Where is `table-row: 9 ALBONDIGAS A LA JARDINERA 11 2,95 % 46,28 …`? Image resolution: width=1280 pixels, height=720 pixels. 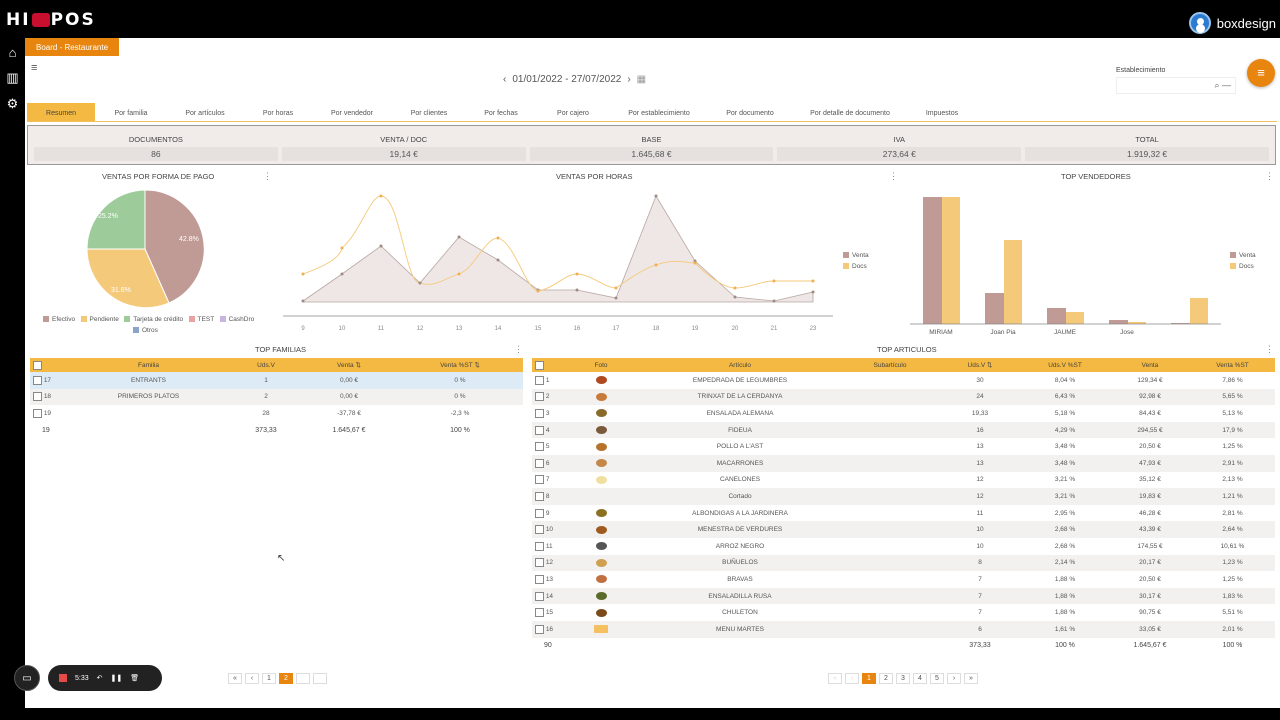
table-row: 9 ALBONDIGAS A LA JARDINERA 11 2,95 % 46,28 … is located at coordinates (903, 513).